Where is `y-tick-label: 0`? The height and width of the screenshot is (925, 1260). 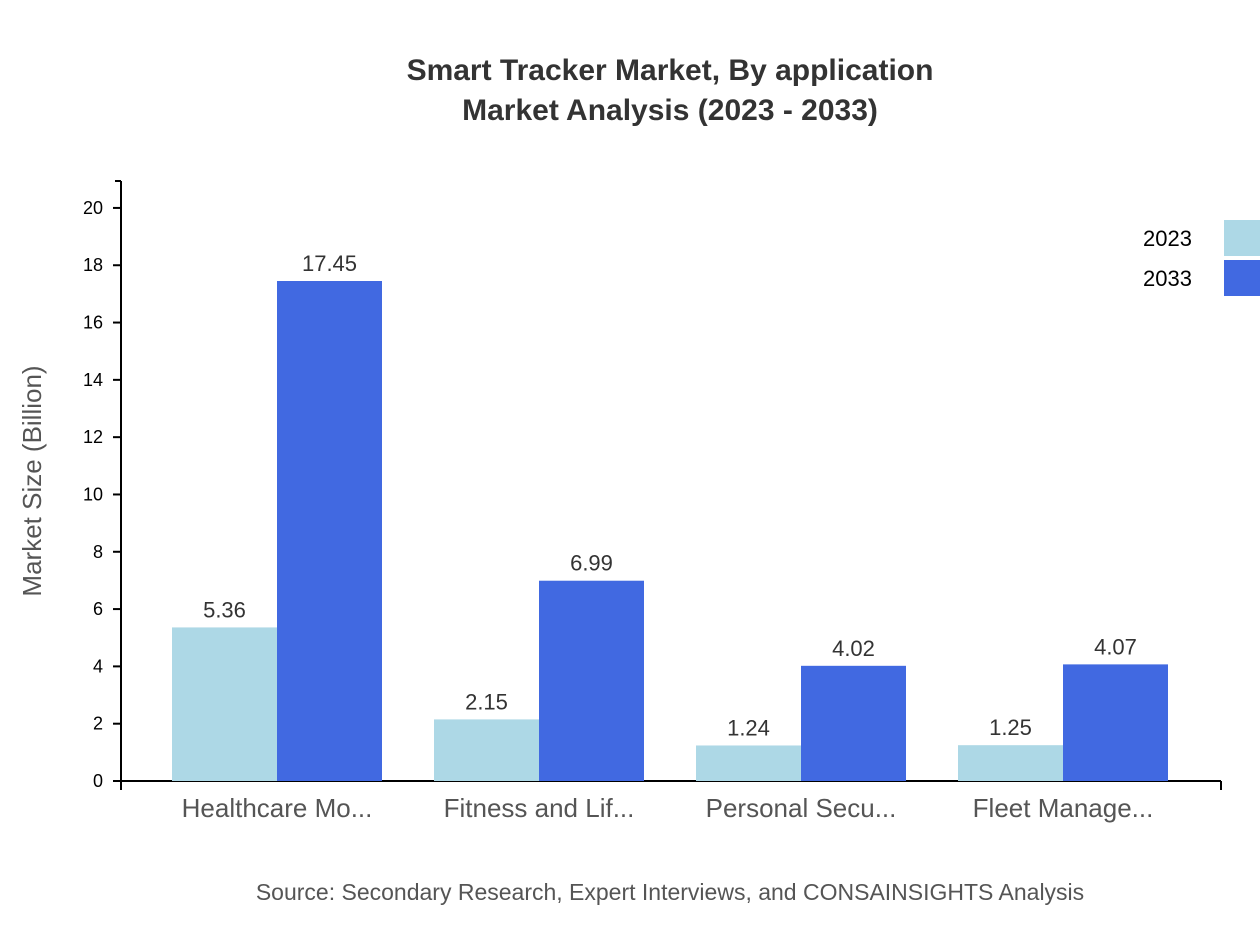 y-tick-label: 0 is located at coordinates (98, 781).